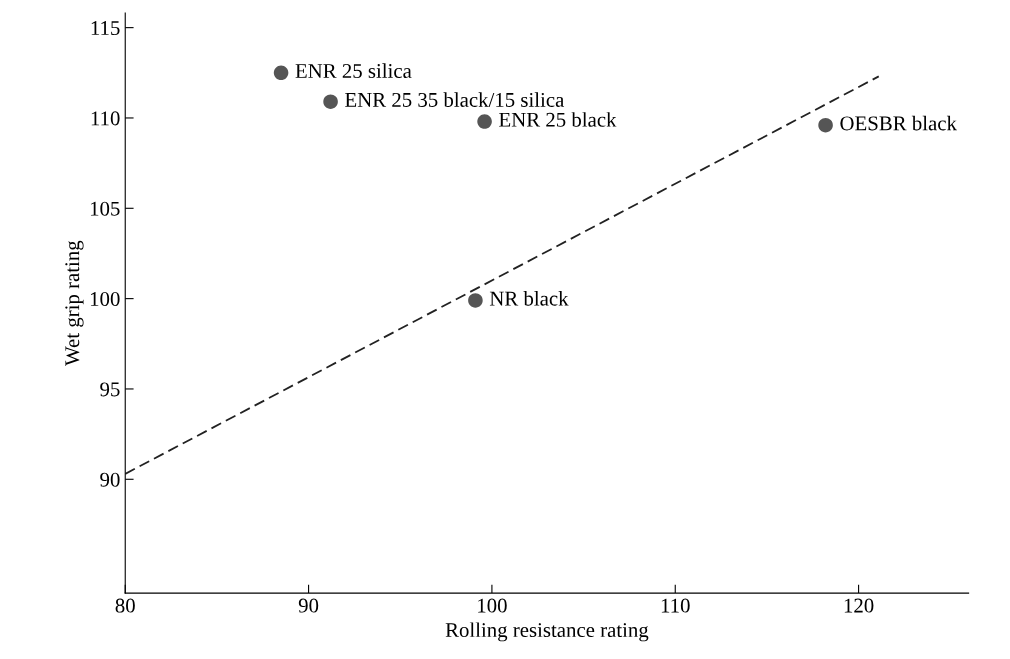  What do you see at coordinates (529, 298) in the screenshot?
I see `annotation: NR black` at bounding box center [529, 298].